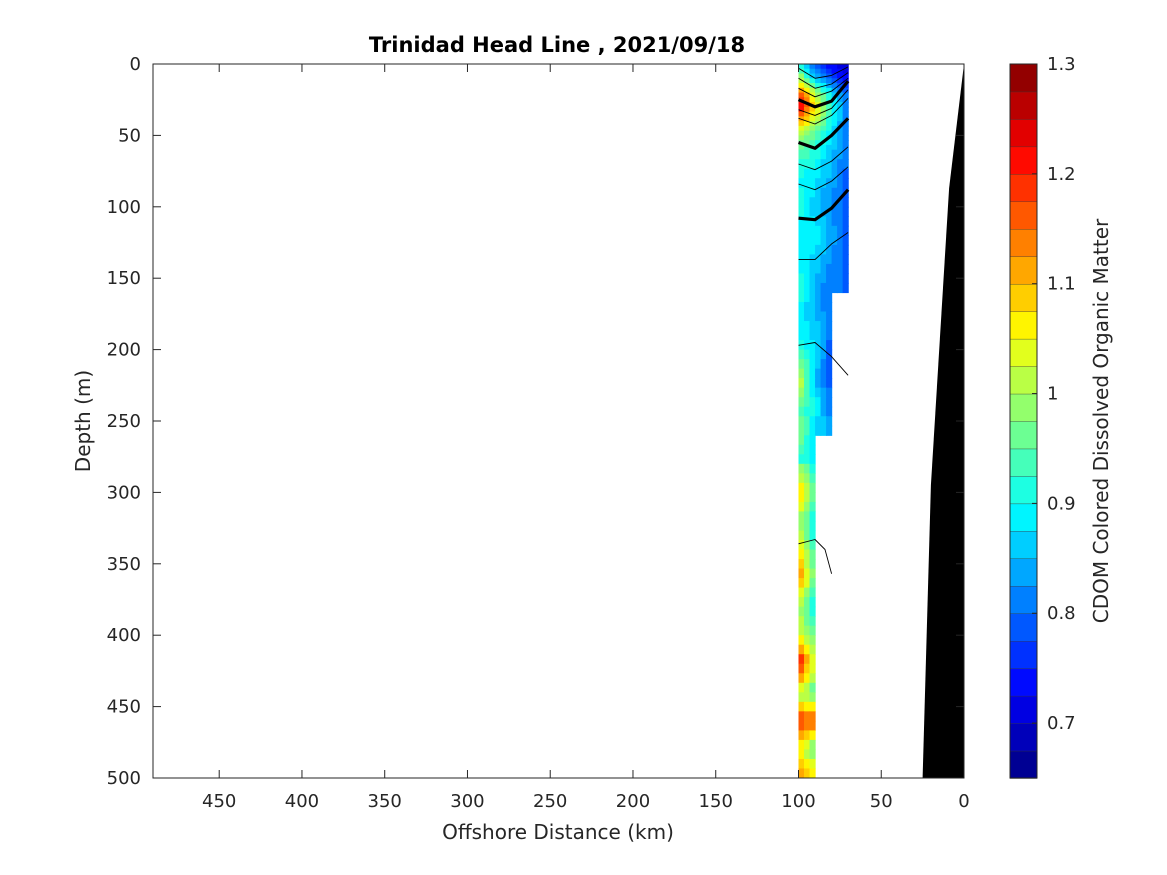 This screenshot has height=875, width=1167. I want to click on x-tick-label: 50, so click(881, 801).